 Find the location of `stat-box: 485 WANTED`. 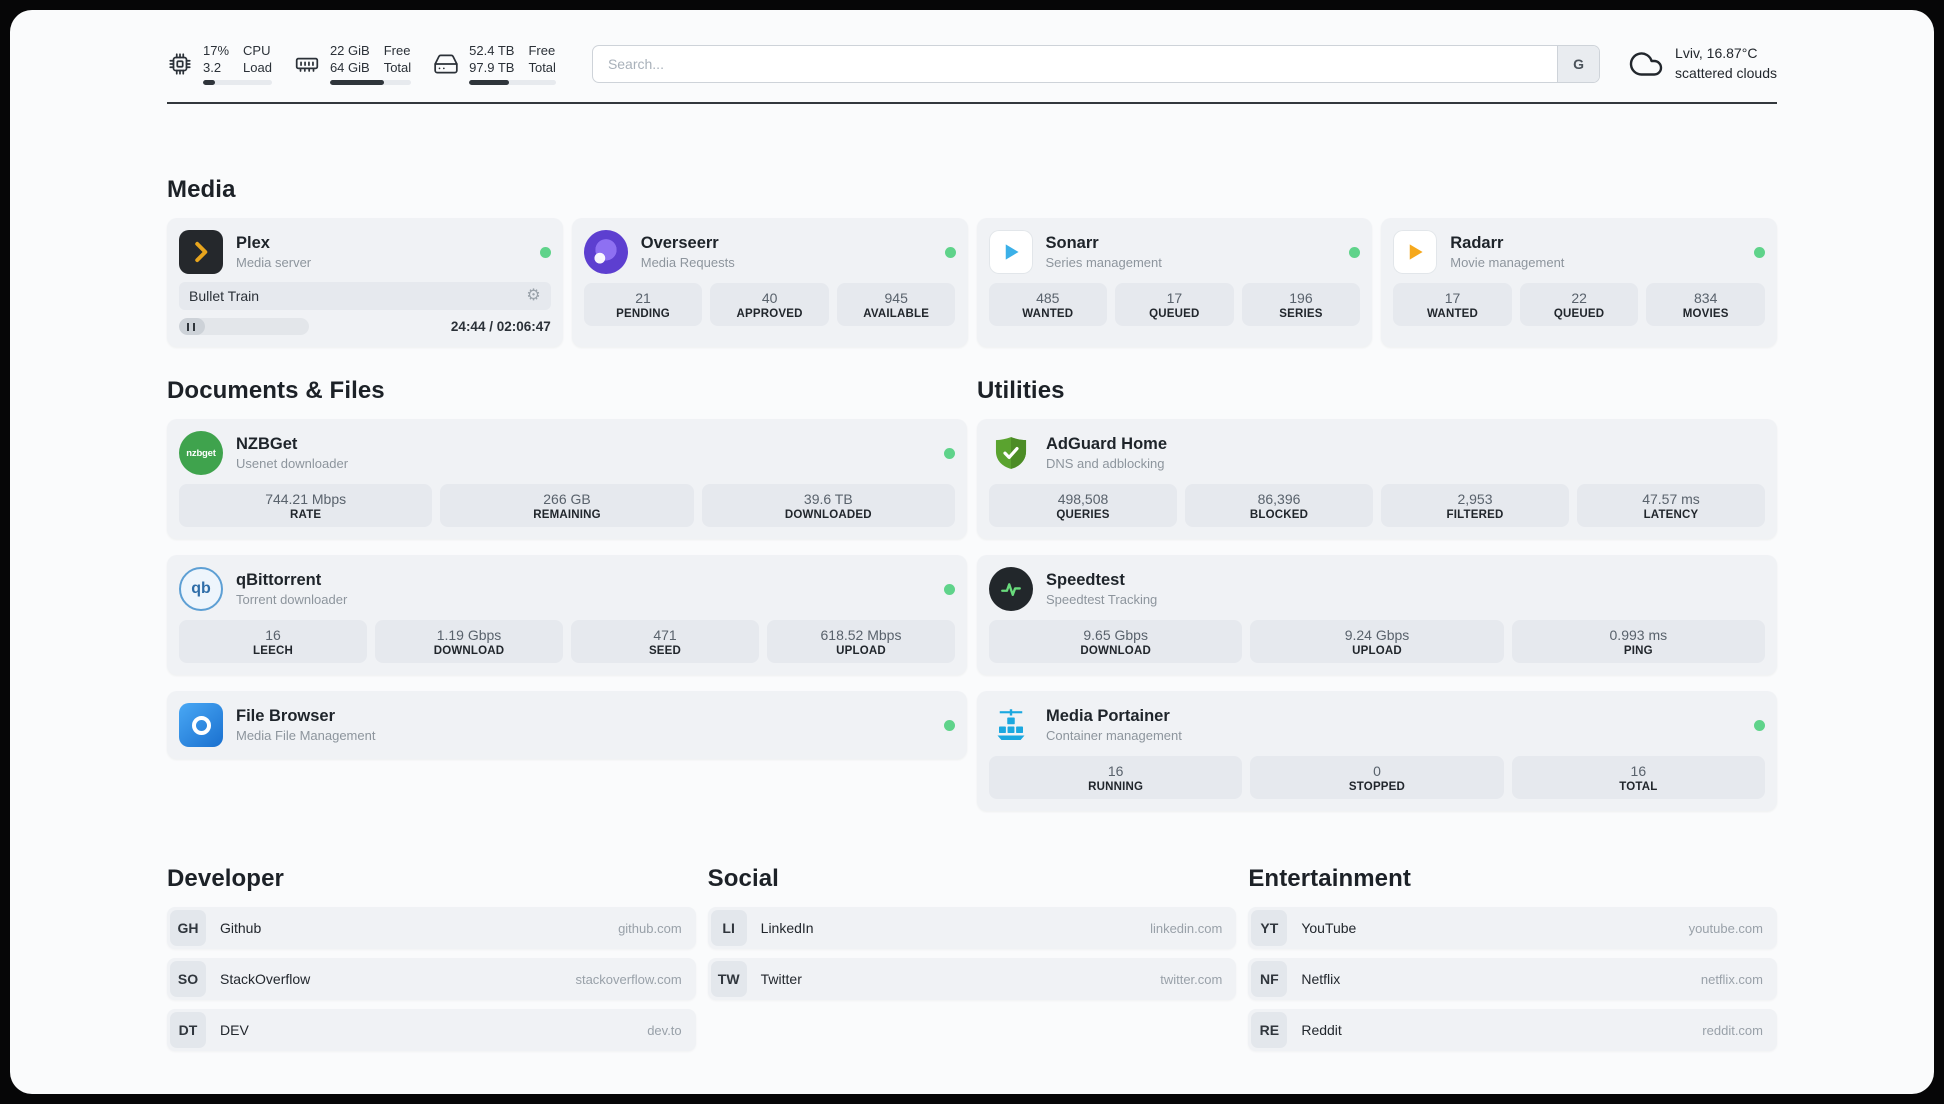

stat-box: 485 WANTED is located at coordinates (1048, 304).